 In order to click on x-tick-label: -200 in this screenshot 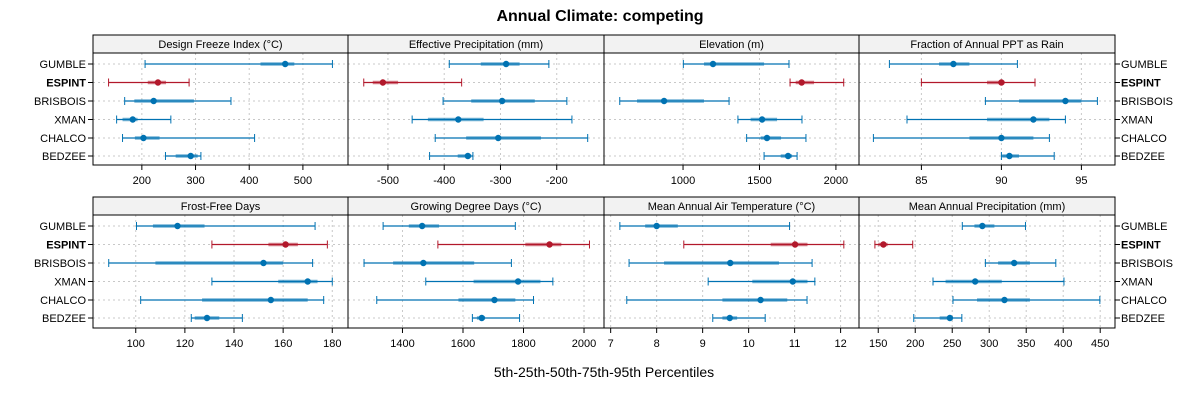, I will do `click(557, 181)`.